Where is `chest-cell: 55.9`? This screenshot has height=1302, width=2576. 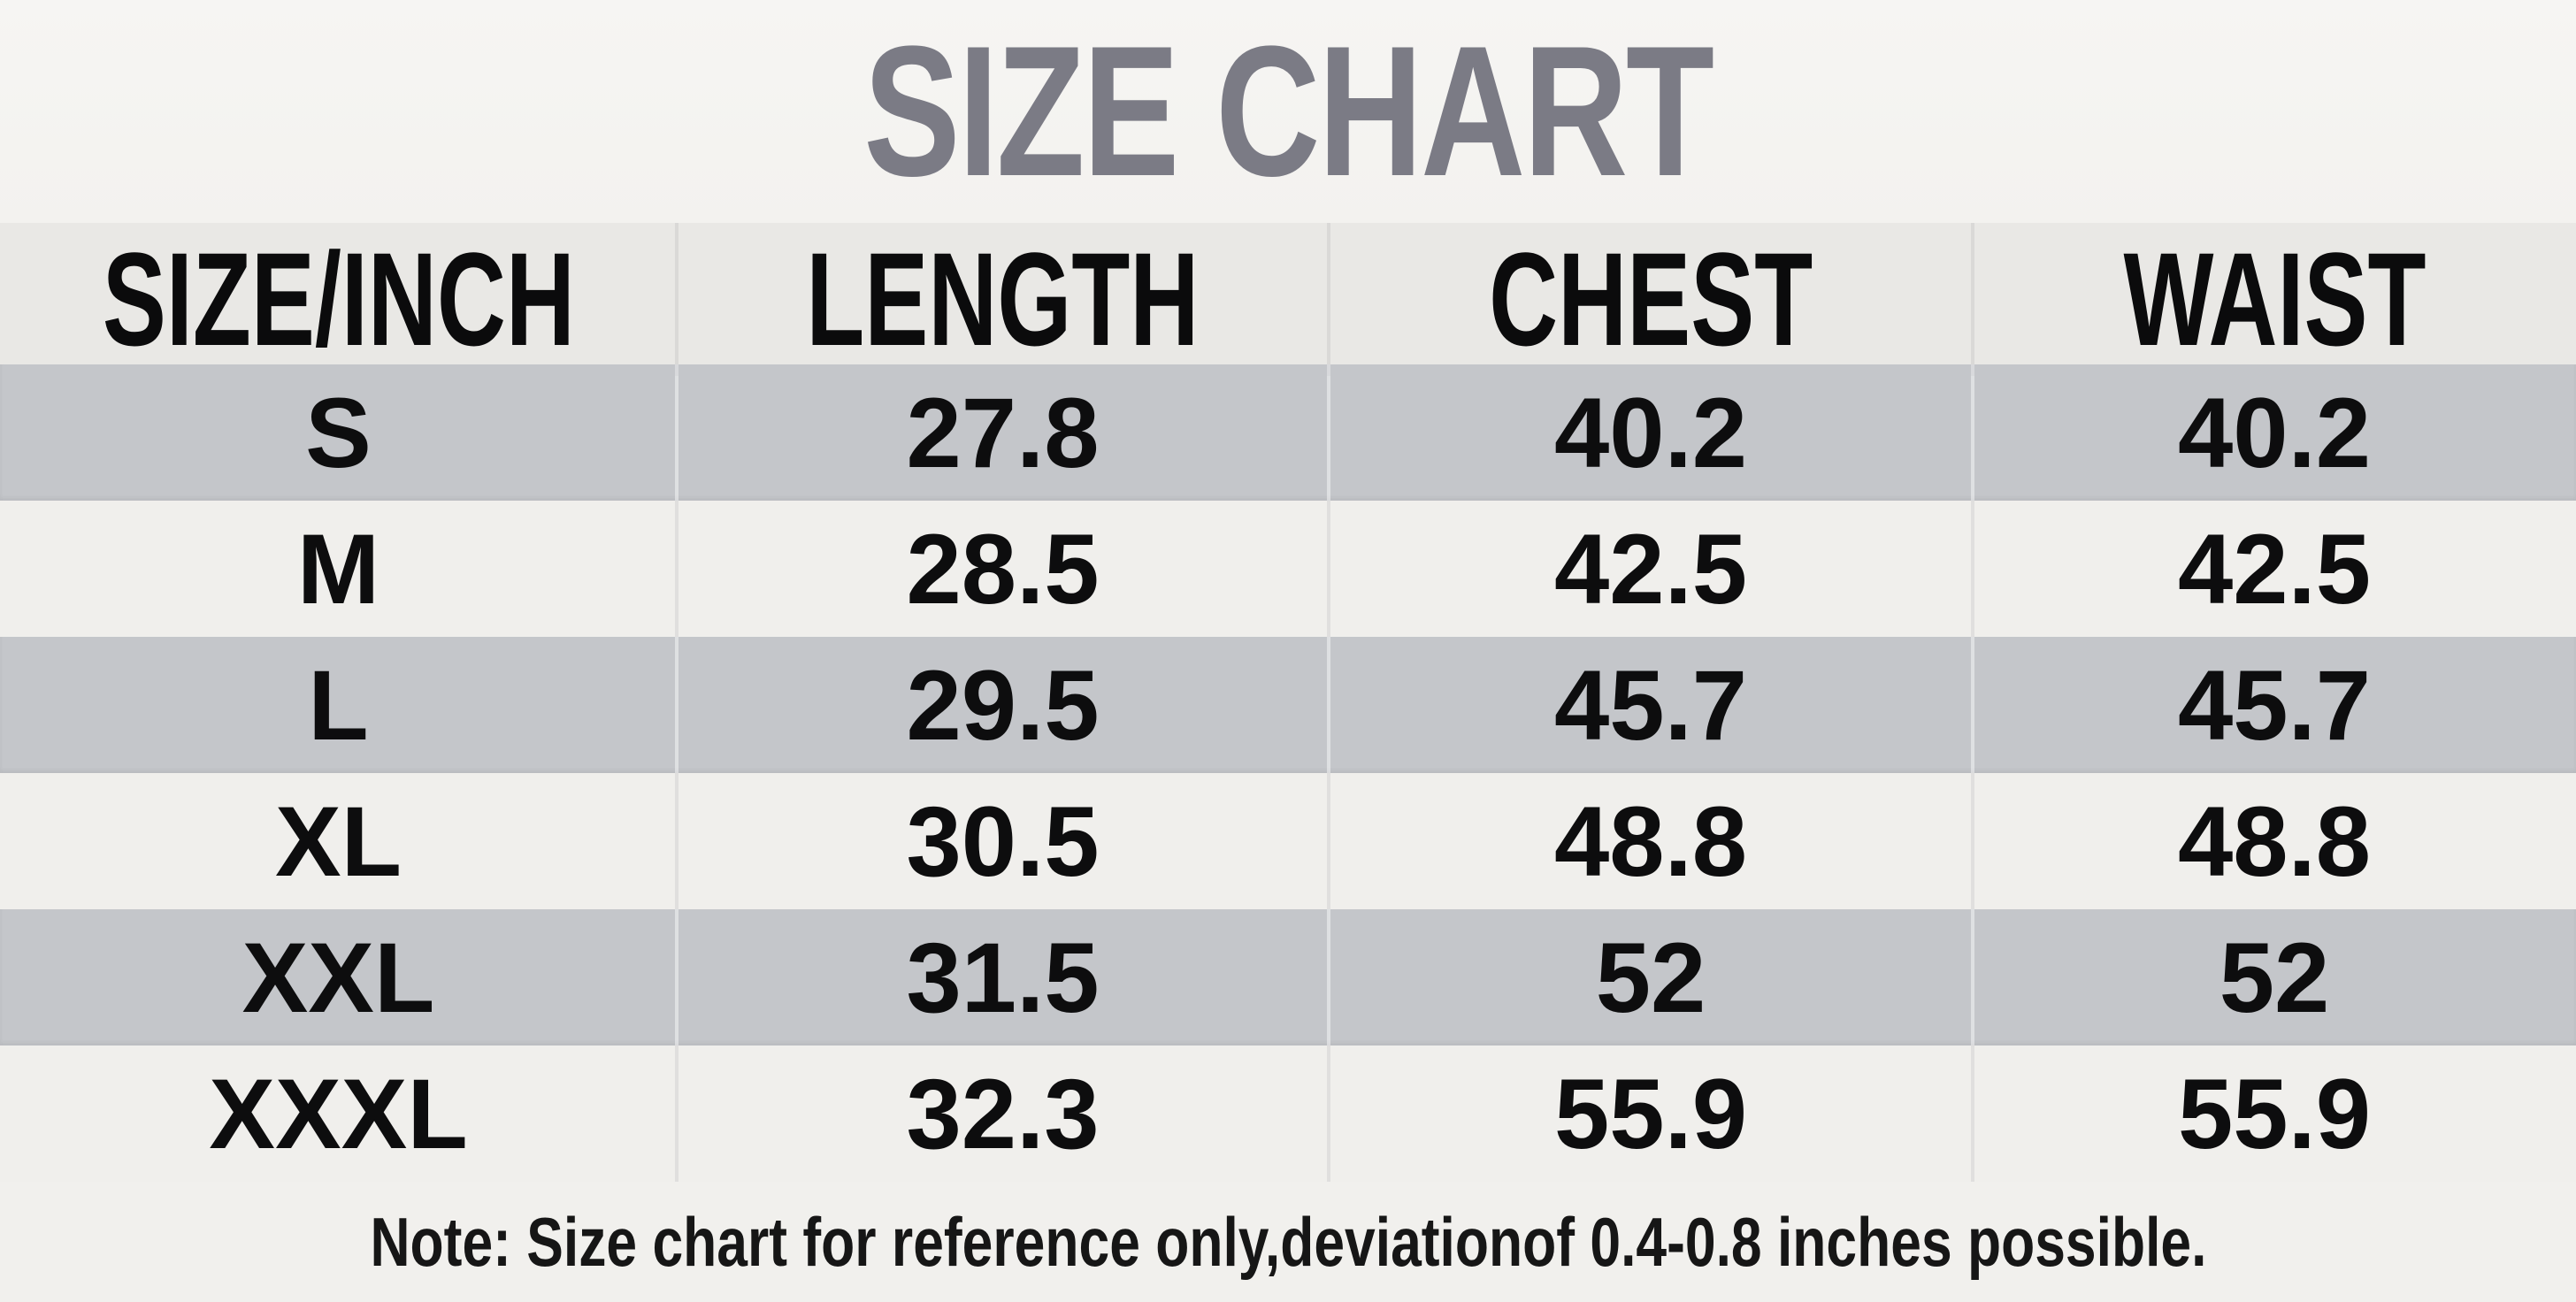 chest-cell: 55.9 is located at coordinates (1650, 1113).